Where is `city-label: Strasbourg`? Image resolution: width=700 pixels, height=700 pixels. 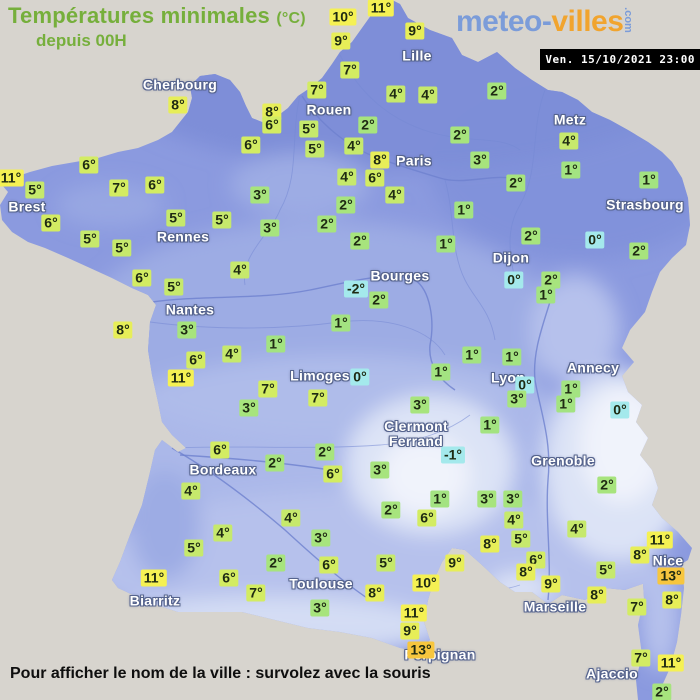
city-label: Strasbourg is located at coordinates (645, 204).